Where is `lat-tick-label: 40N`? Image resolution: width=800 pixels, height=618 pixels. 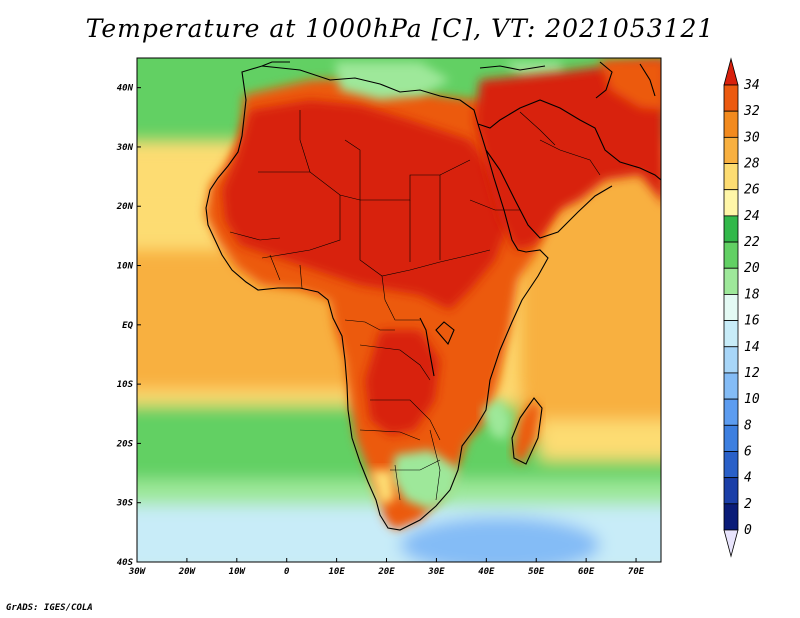
lat-tick-label: 40N is located at coordinates (125, 89).